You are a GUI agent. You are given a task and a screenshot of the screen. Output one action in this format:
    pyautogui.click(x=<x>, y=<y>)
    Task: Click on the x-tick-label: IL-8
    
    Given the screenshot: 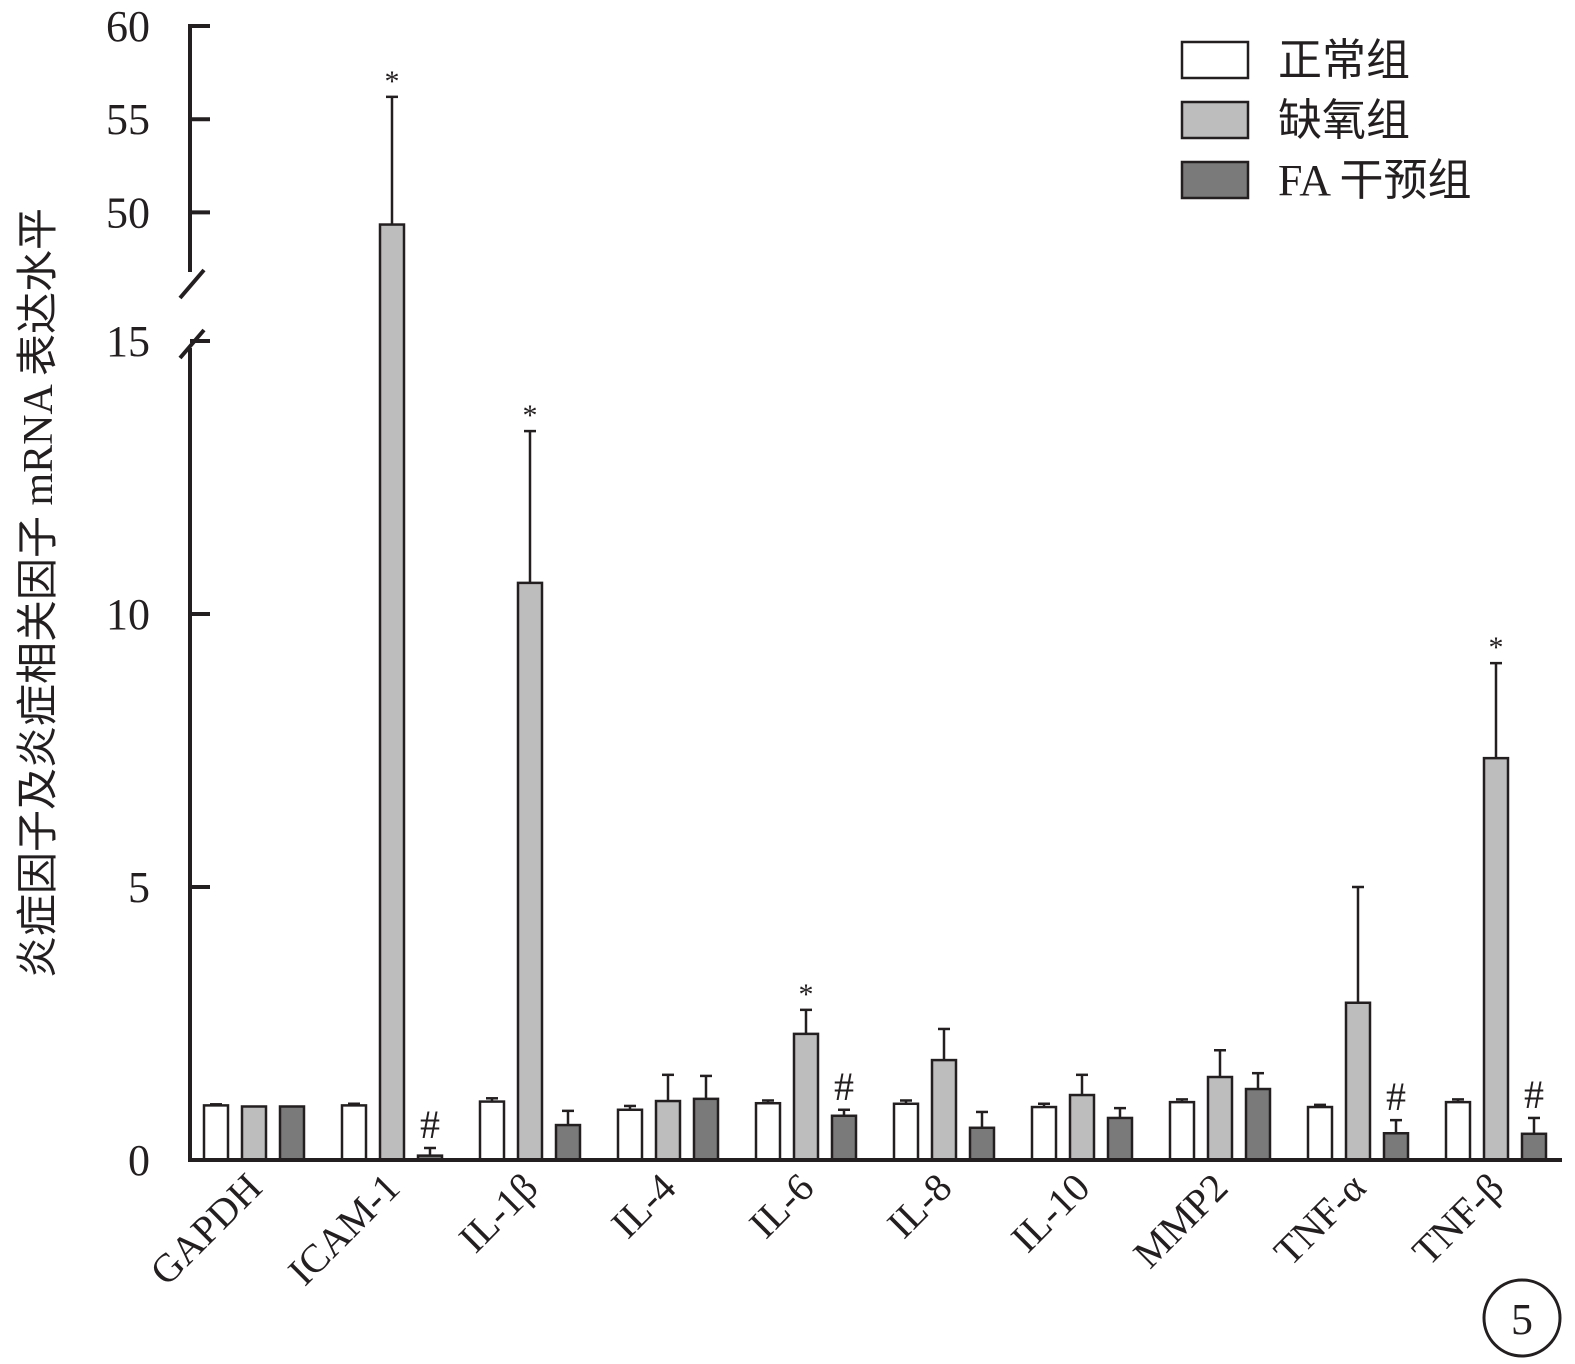 What is the action you would take?
    pyautogui.click(x=919, y=1206)
    